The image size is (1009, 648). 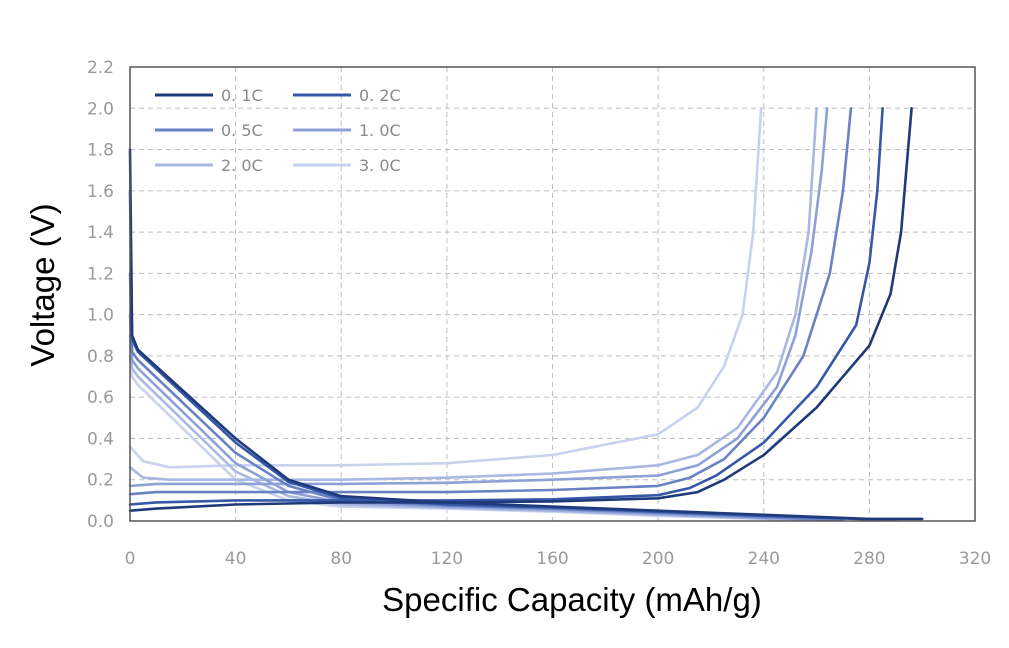 What do you see at coordinates (242, 165) in the screenshot?
I see `legend-label: 2. 0C` at bounding box center [242, 165].